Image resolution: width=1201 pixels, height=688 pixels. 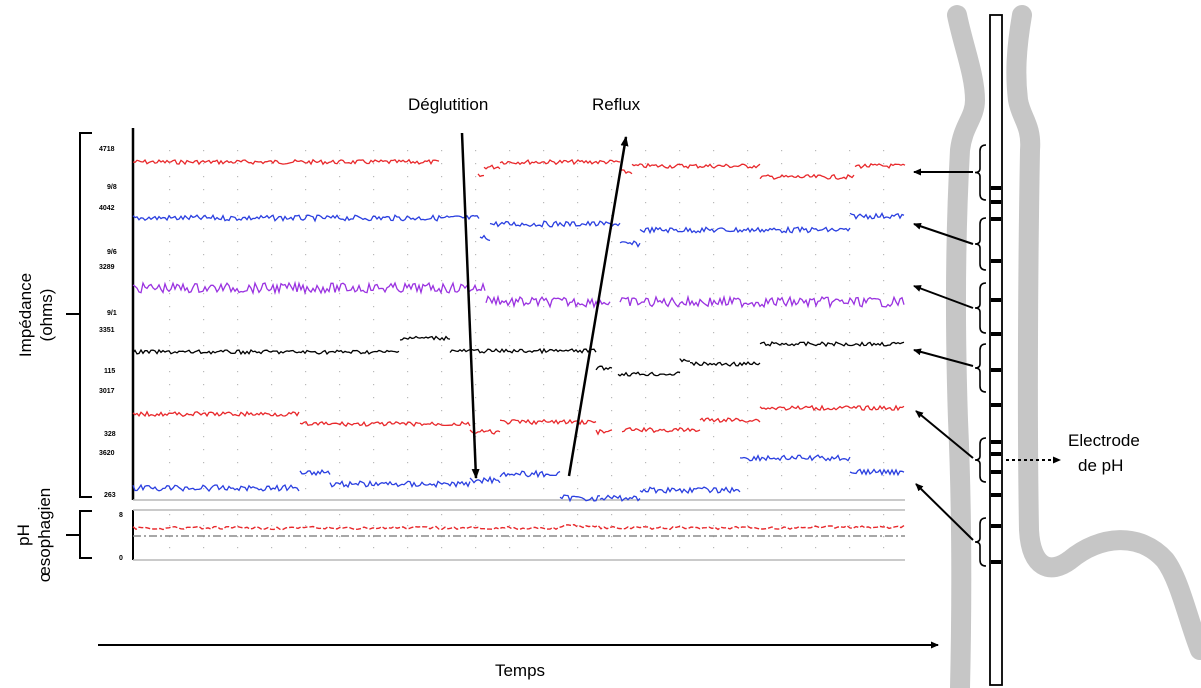 I want to click on catheter, so click(x=996, y=350).